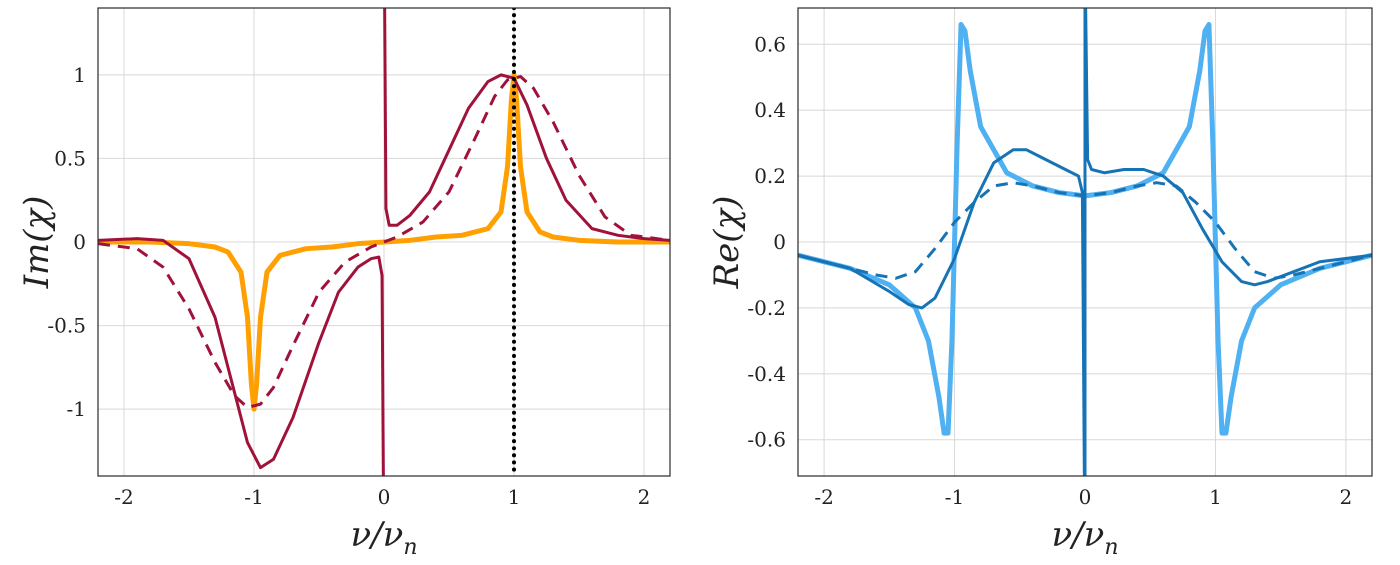 The width and height of the screenshot is (1400, 565). Describe the element at coordinates (76, 409) in the screenshot. I see `y-tick-label: -1` at that location.